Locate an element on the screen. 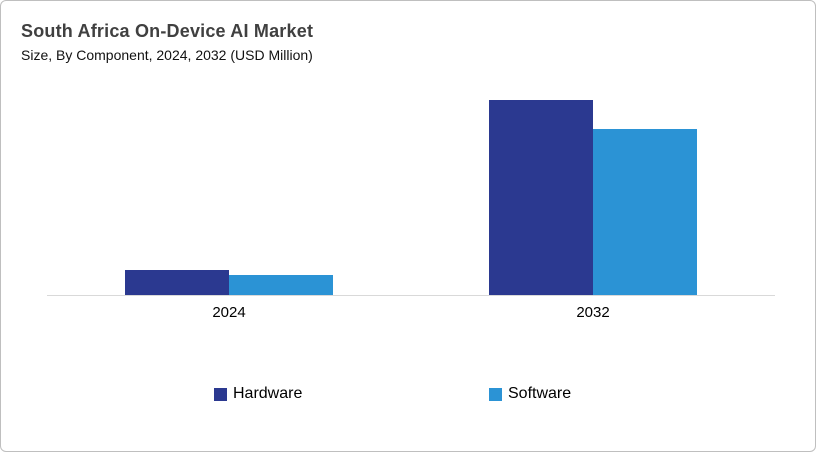  x-axis-labels: 2024 2032 is located at coordinates (411, 312).